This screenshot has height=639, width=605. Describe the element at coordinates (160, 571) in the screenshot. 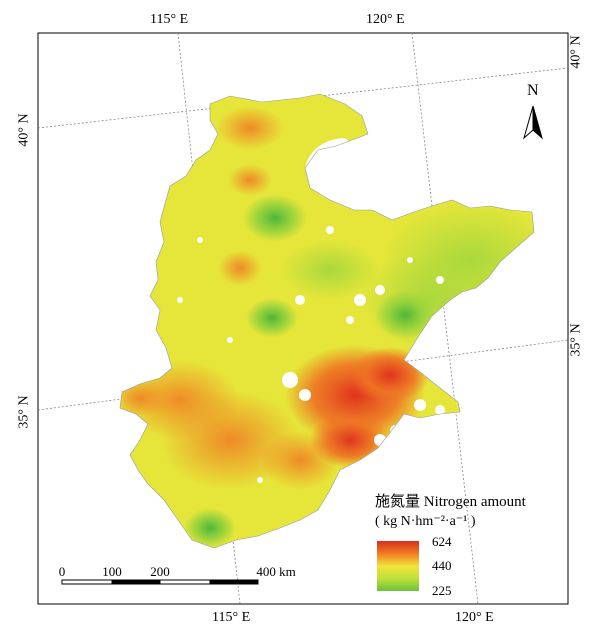

I see `scale-tick-200: 200` at that location.